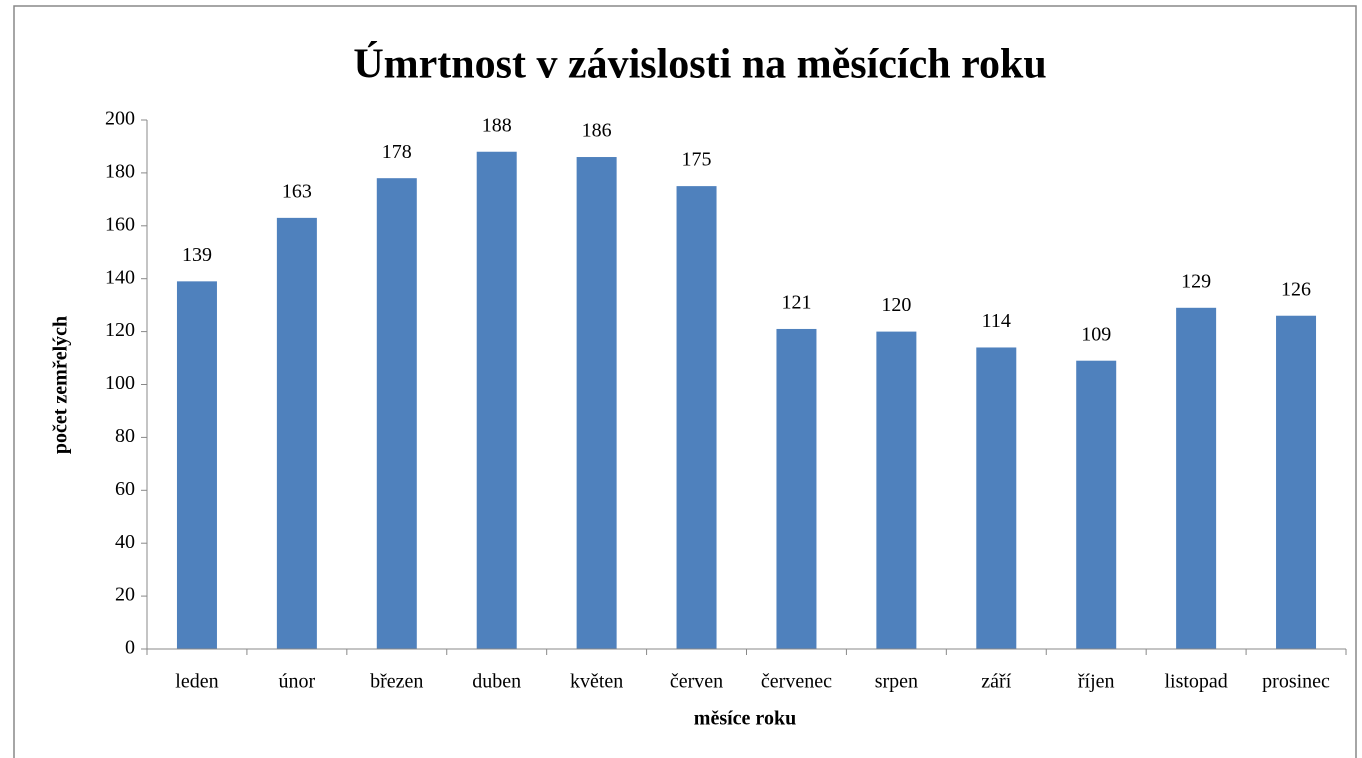 The width and height of the screenshot is (1362, 758). I want to click on x-tick-label: duben, so click(496, 682).